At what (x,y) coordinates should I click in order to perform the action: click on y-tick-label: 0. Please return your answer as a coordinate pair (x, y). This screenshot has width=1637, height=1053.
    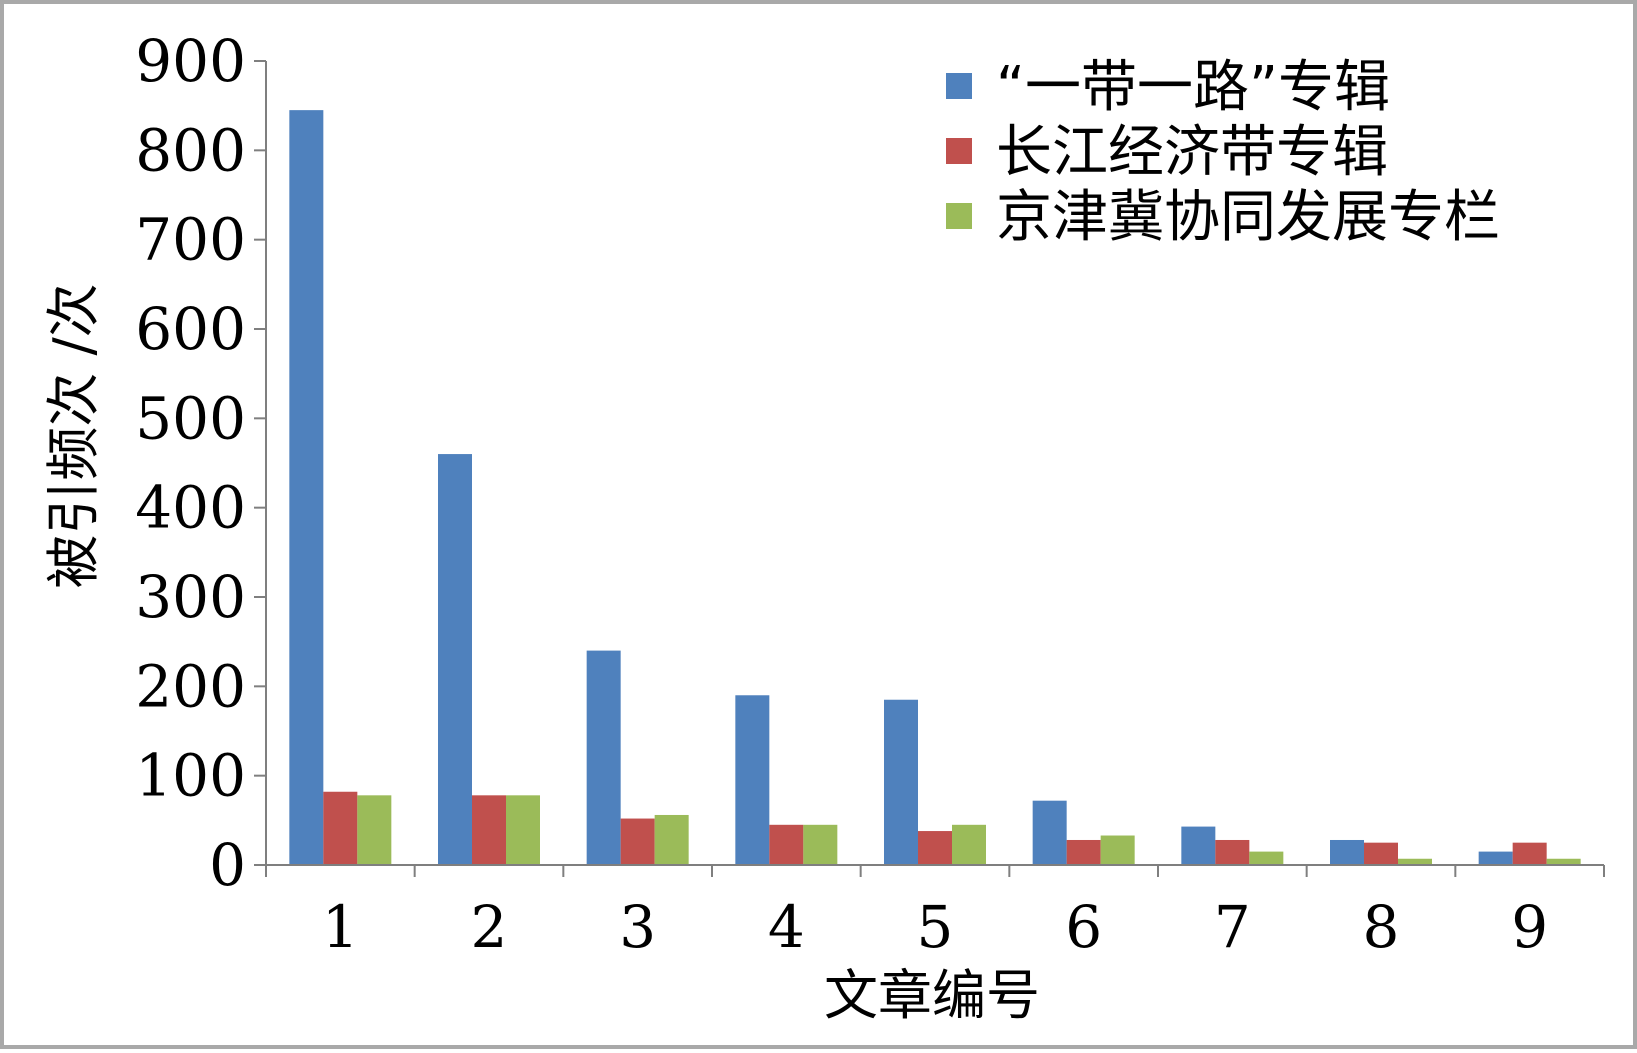
    Looking at the image, I should click on (227, 865).